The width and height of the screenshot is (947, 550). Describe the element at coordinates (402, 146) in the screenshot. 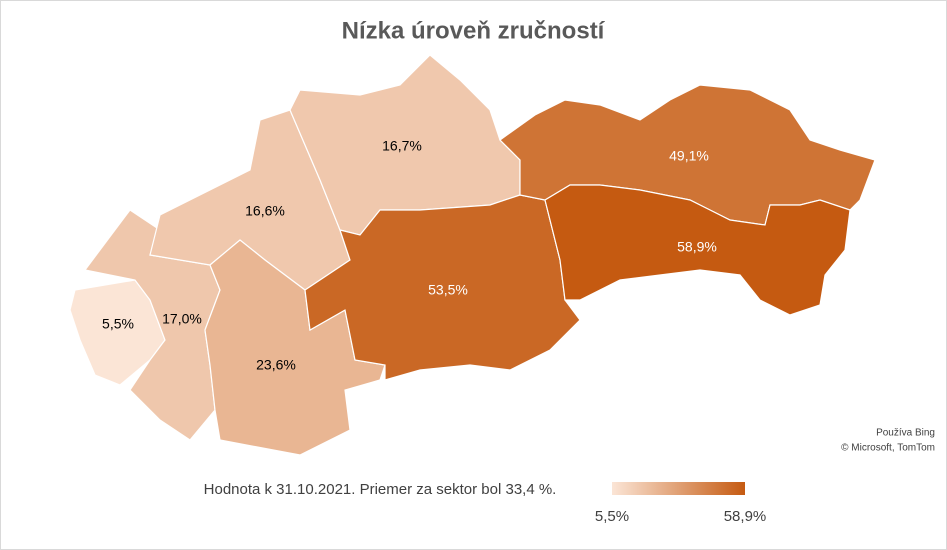

I see `data-label: 16,7%` at that location.